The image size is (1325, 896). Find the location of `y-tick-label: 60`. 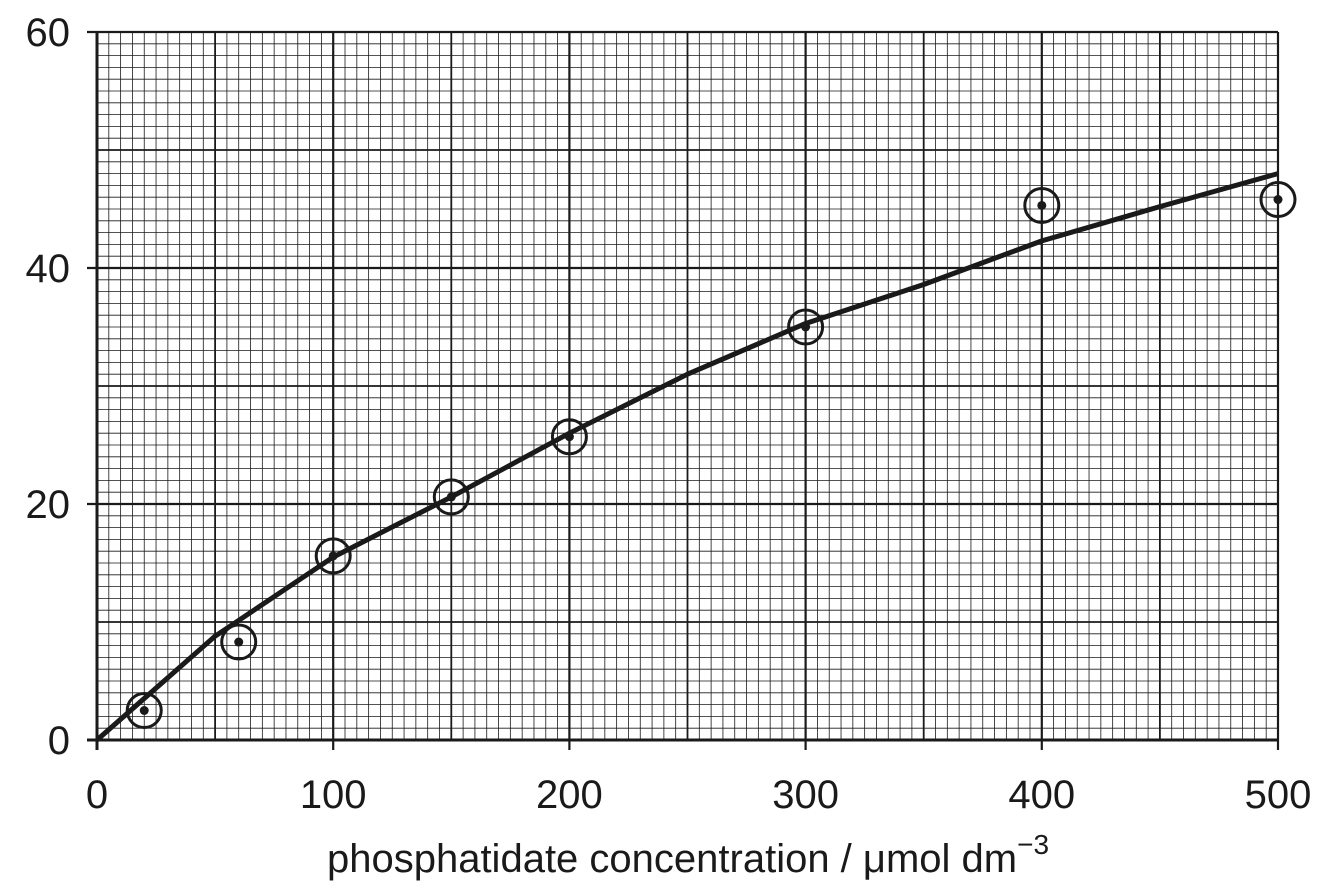

y-tick-label: 60 is located at coordinates (48, 33).